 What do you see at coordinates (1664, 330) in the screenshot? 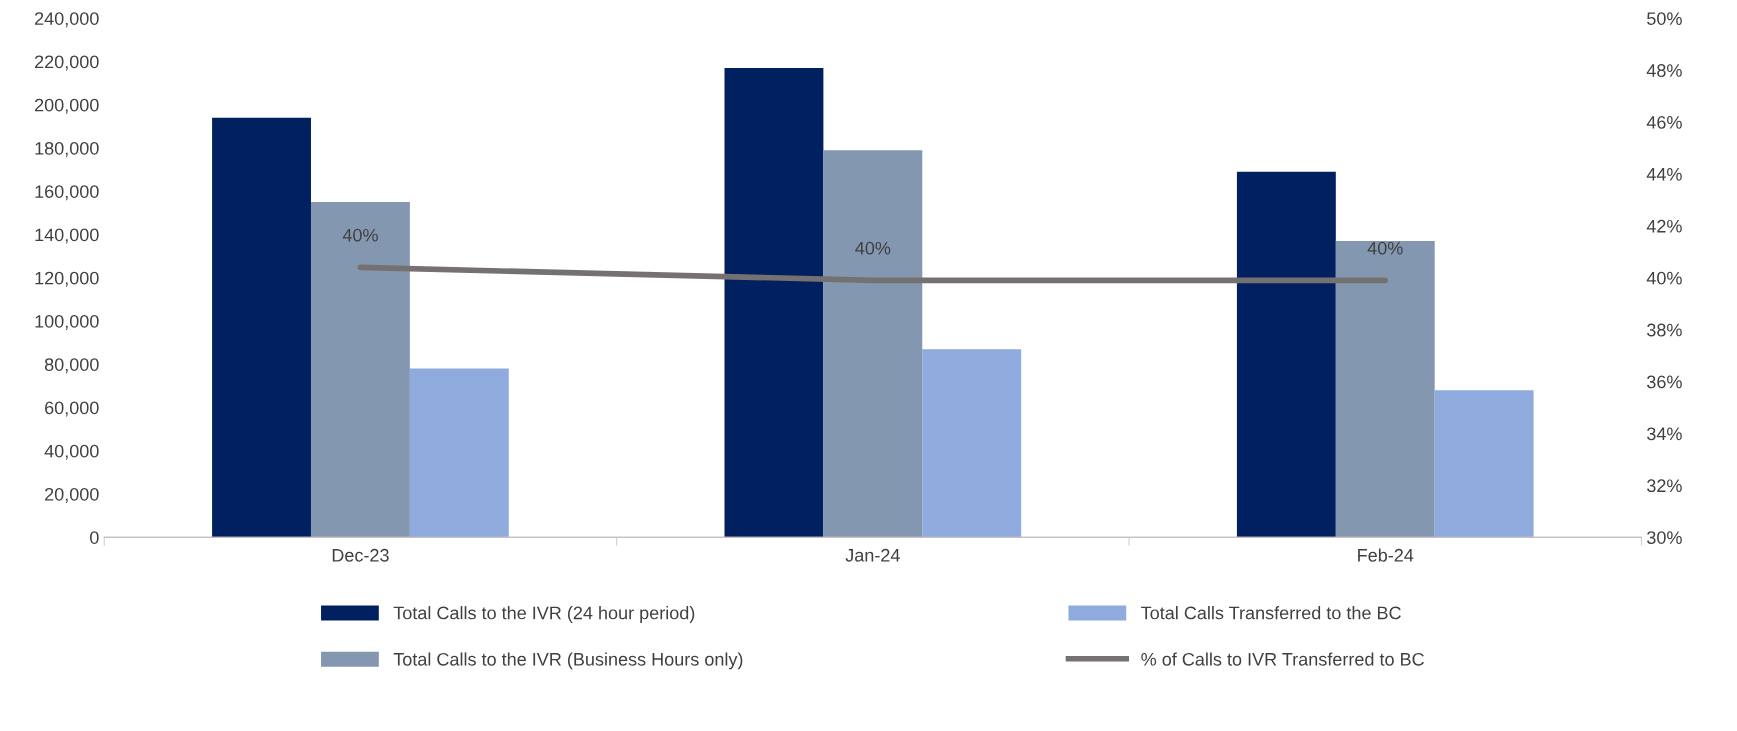
I see `y2-tick-label: 38%` at bounding box center [1664, 330].